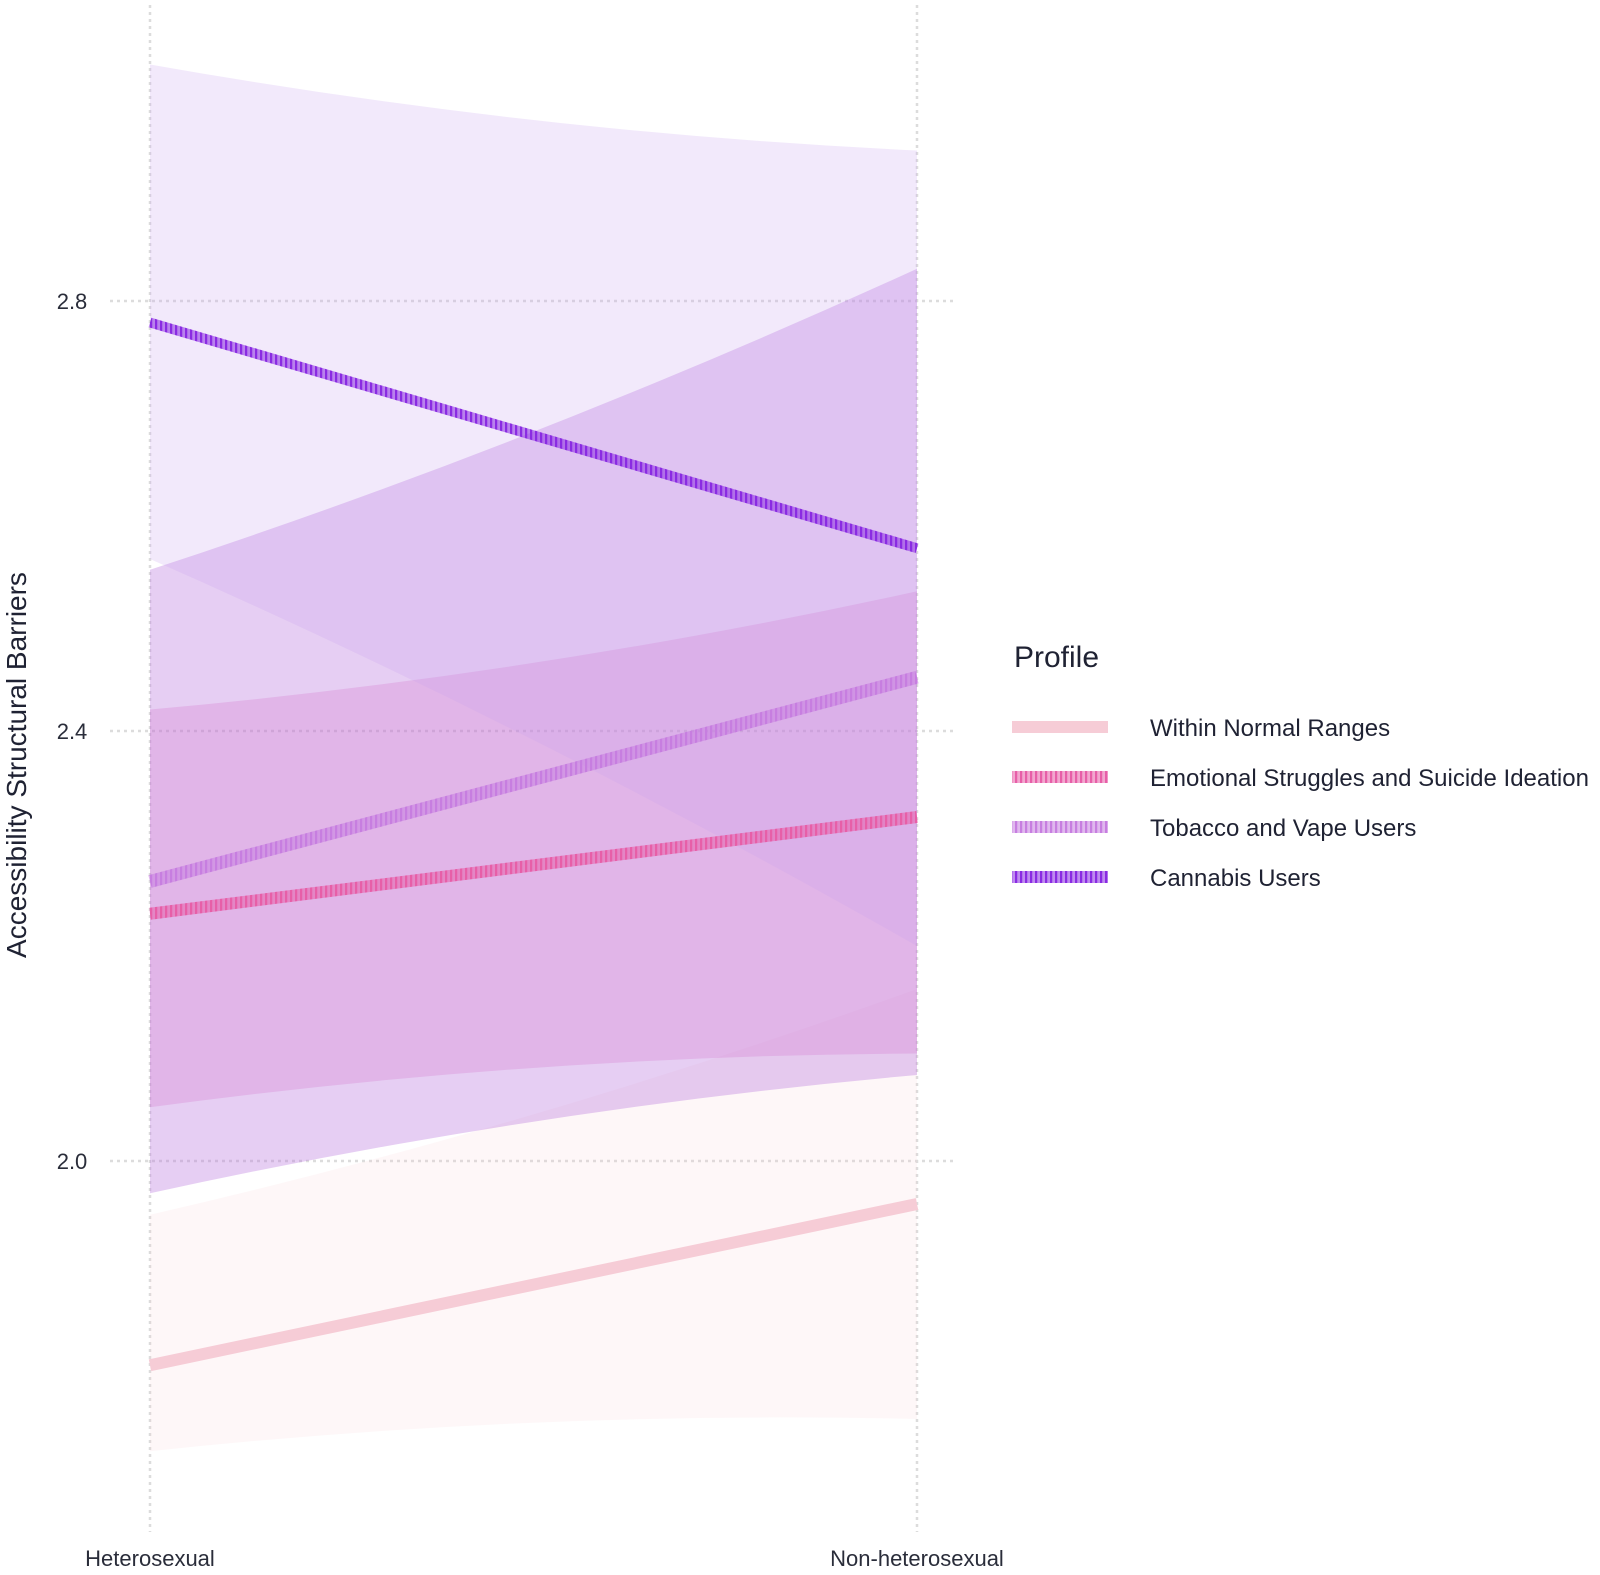 The height and width of the screenshot is (1575, 1600). I want to click on x-tick-labels: Heterosexual Non-heterosexual, so click(544, 1558).